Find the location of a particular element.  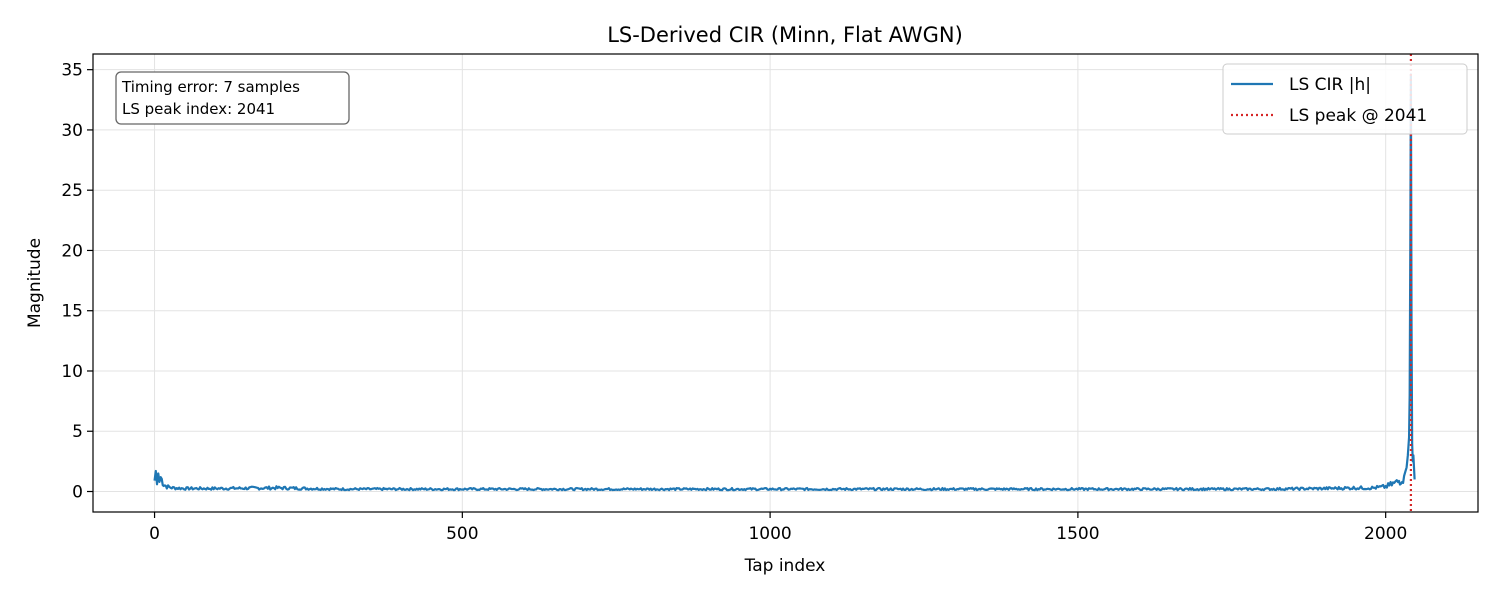

legend-label-ls-cir: LS CIR |h| is located at coordinates (1330, 85).